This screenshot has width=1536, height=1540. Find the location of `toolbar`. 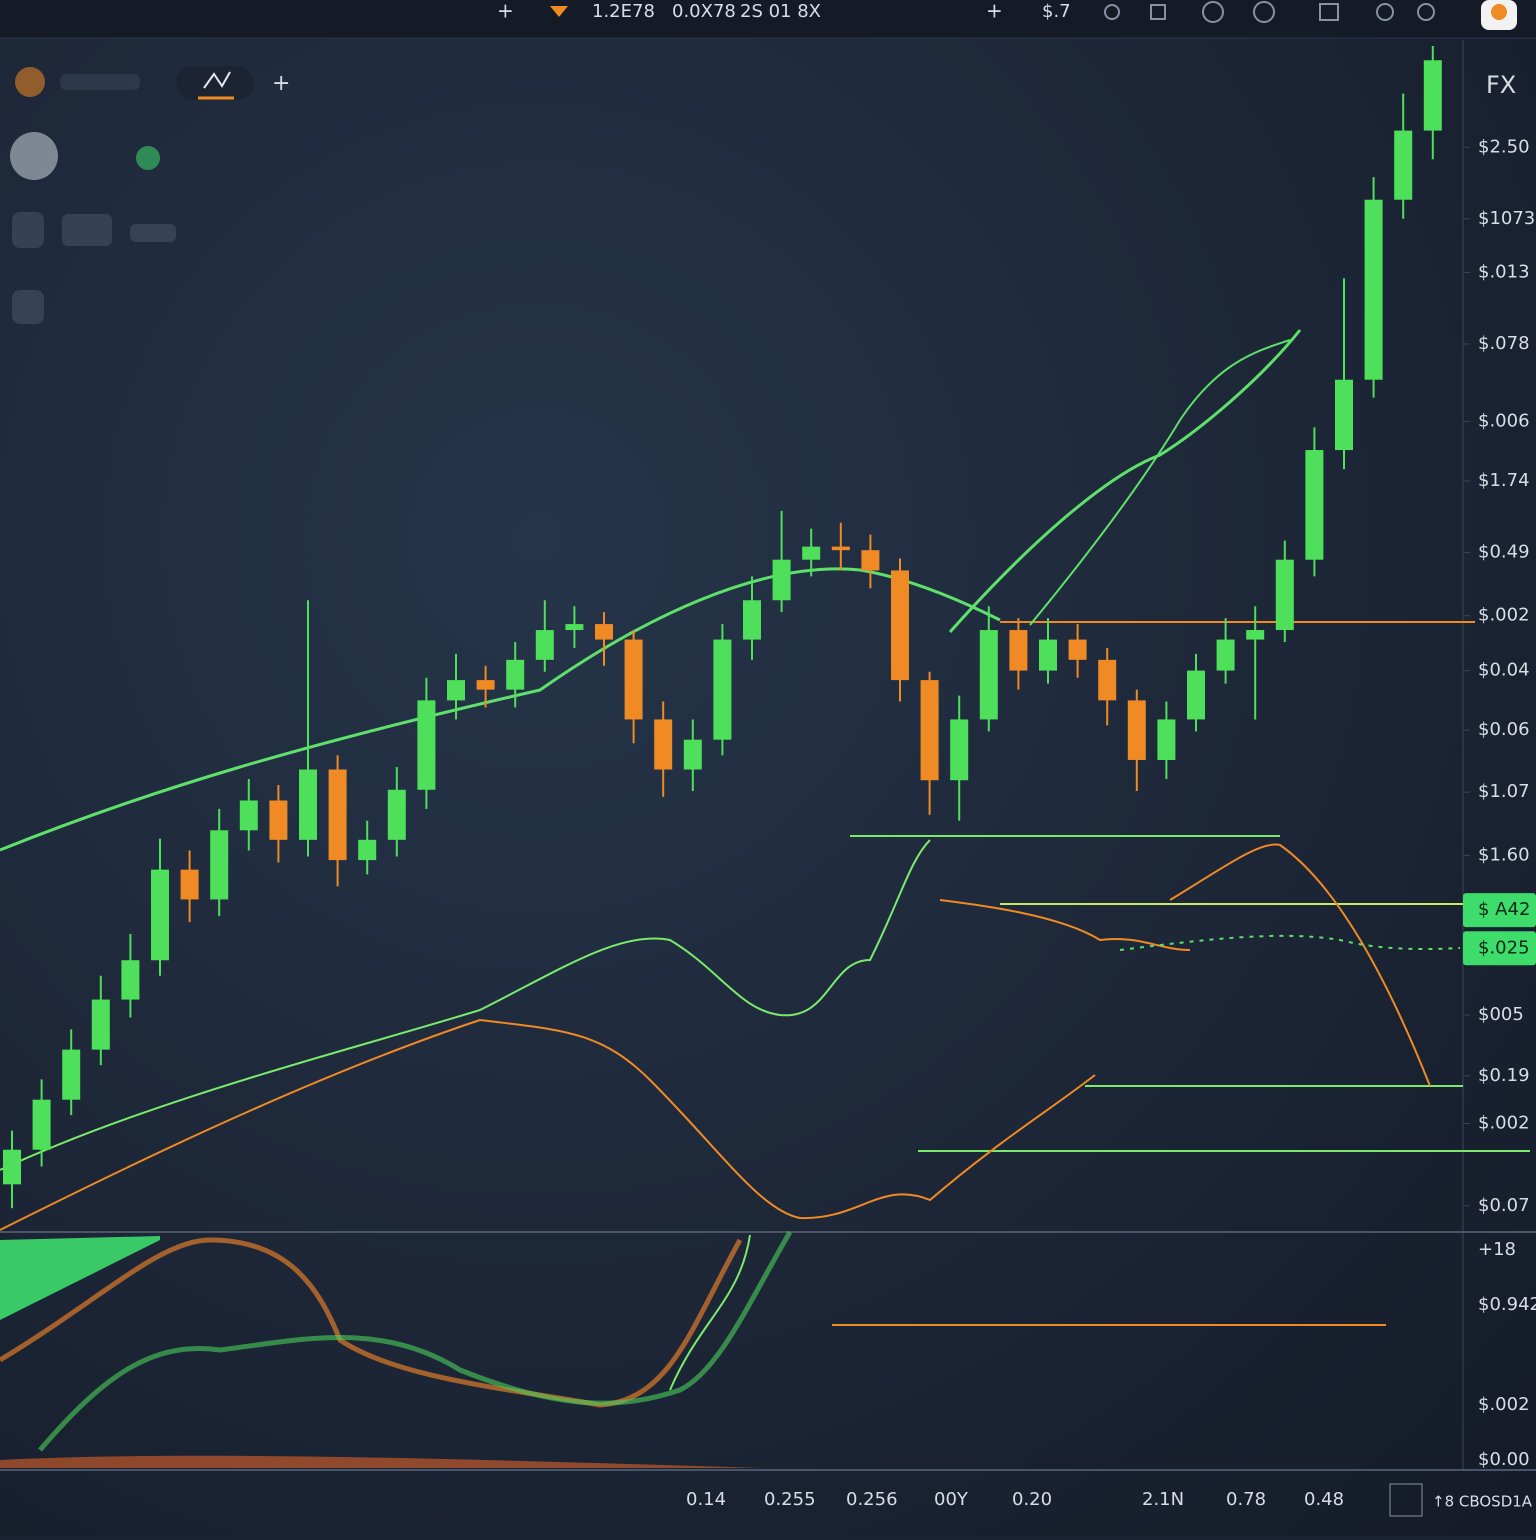

toolbar is located at coordinates (768, 19).